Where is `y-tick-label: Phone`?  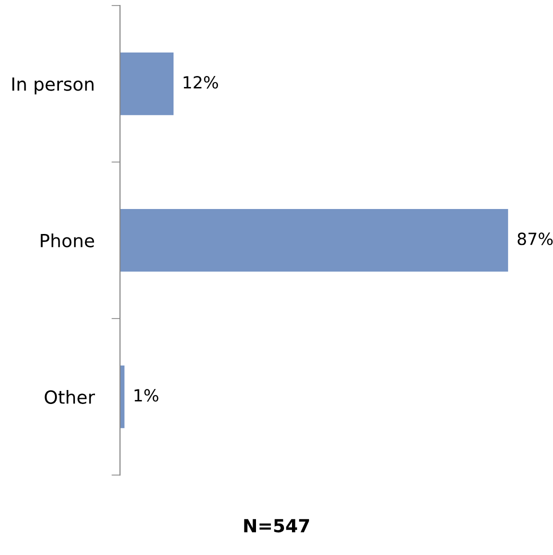
y-tick-label: Phone is located at coordinates (67, 240).